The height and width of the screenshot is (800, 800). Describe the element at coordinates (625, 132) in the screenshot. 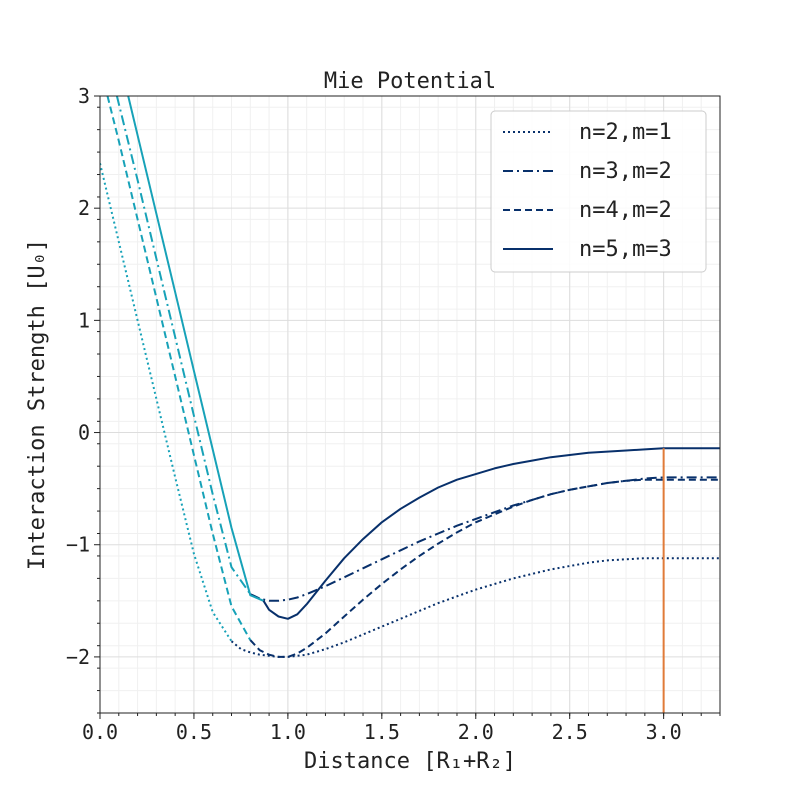

I see `legend-label: n=2,m=1` at that location.